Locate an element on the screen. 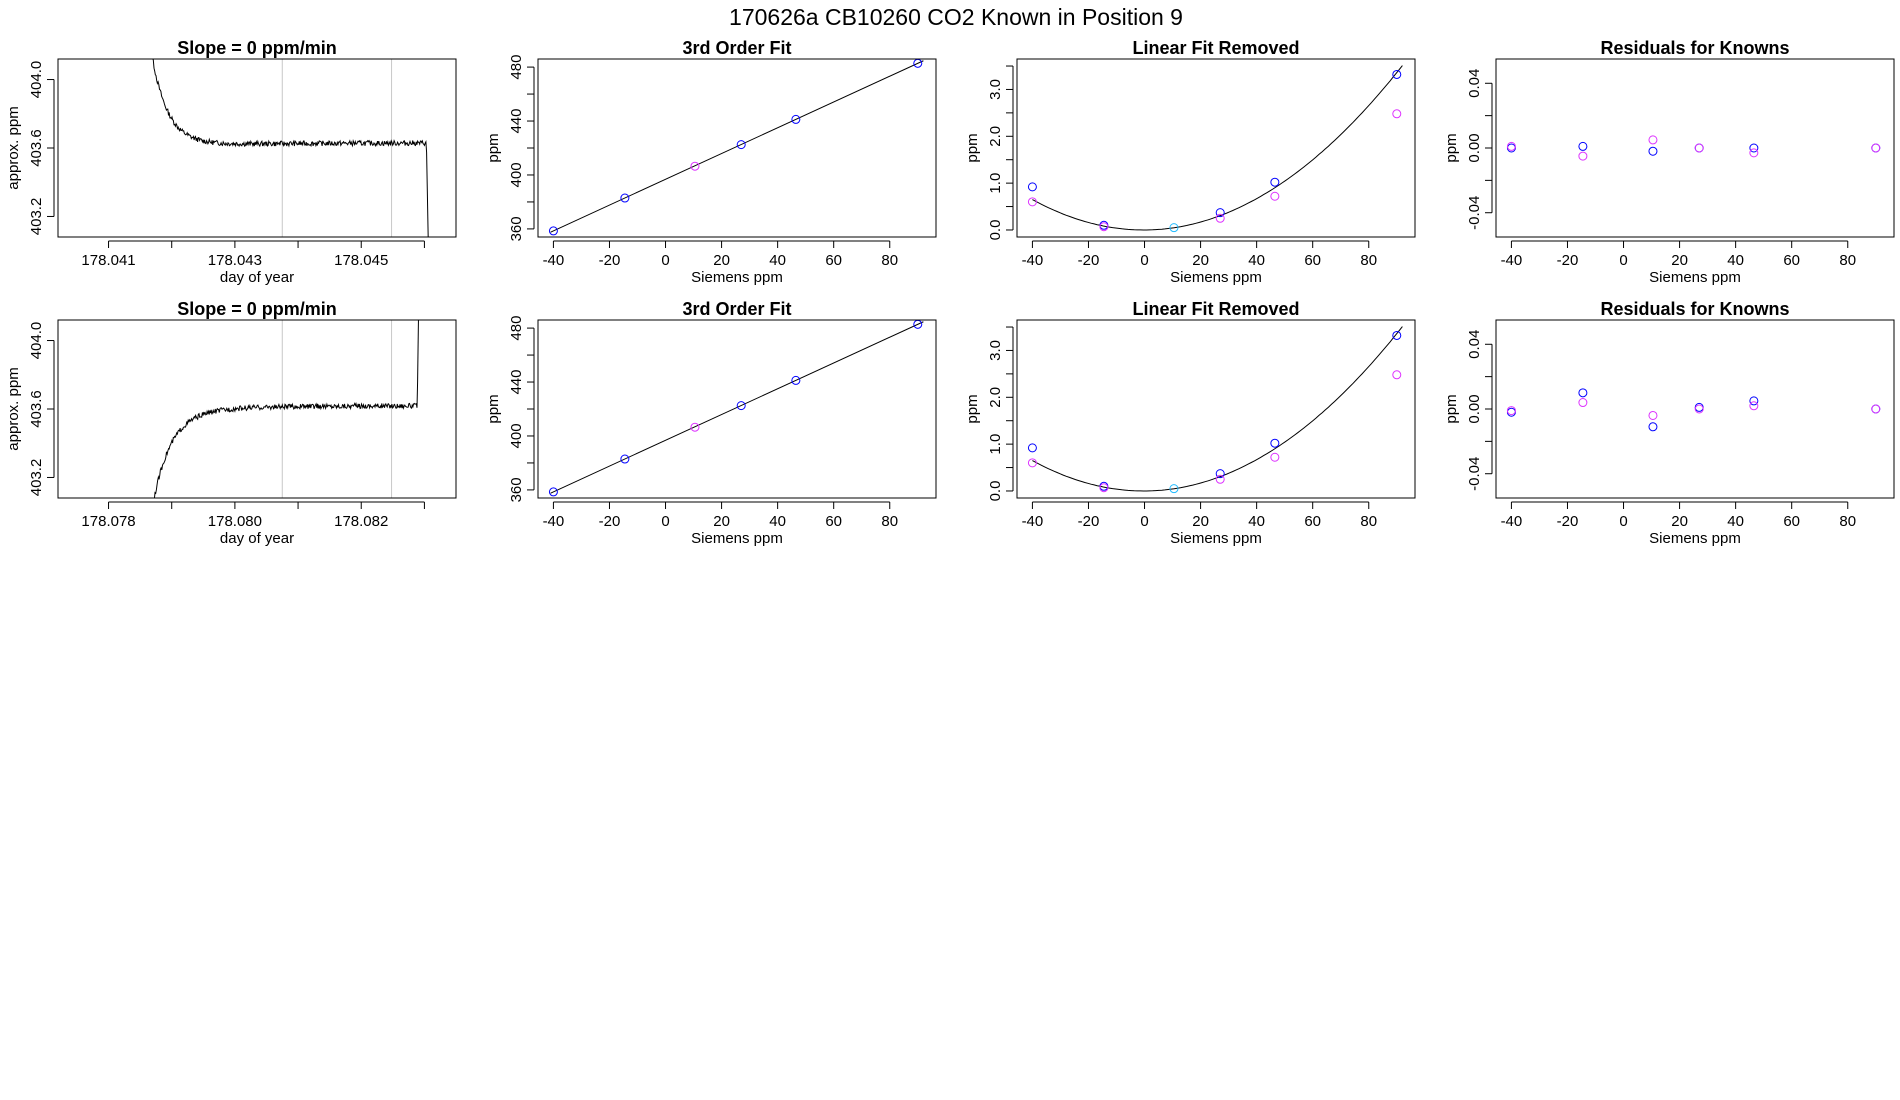 The height and width of the screenshot is (1100, 1900). fit-line is located at coordinates (737, 407).